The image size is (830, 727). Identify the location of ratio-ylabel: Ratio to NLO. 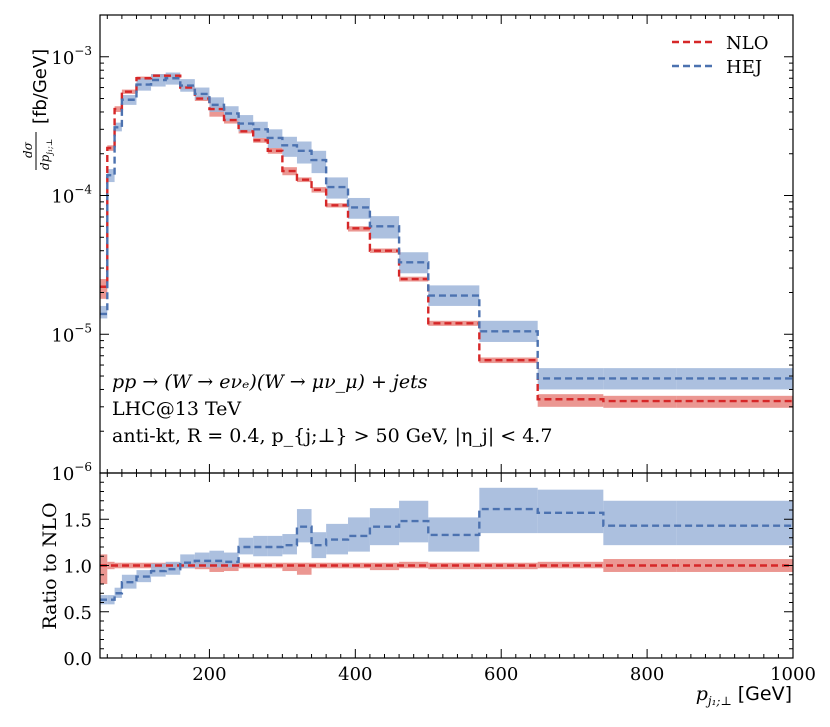
(50, 565).